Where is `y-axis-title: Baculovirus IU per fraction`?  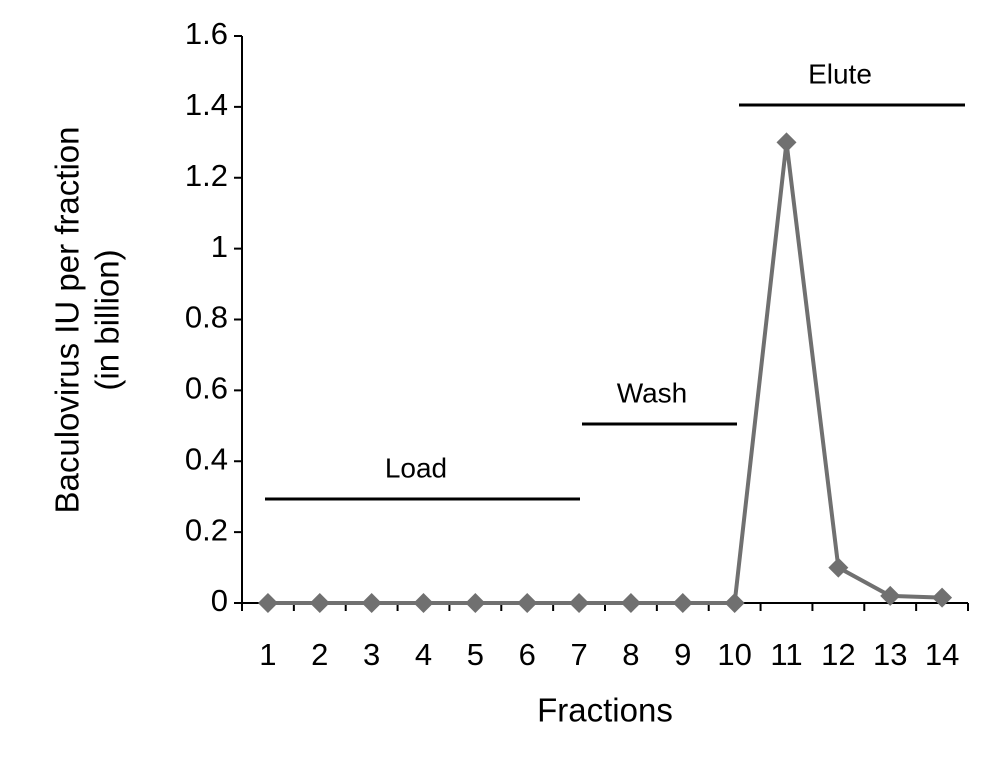
y-axis-title: Baculovirus IU per fraction is located at coordinates (67, 320).